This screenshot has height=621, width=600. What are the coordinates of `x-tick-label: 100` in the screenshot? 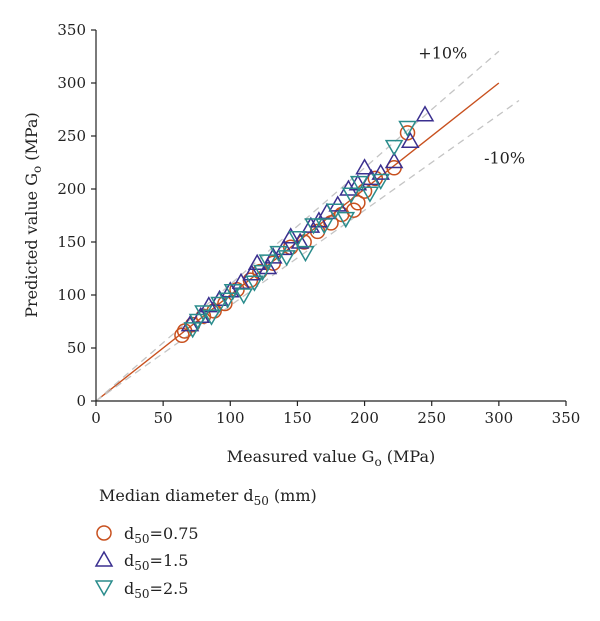 It's located at (230, 418).